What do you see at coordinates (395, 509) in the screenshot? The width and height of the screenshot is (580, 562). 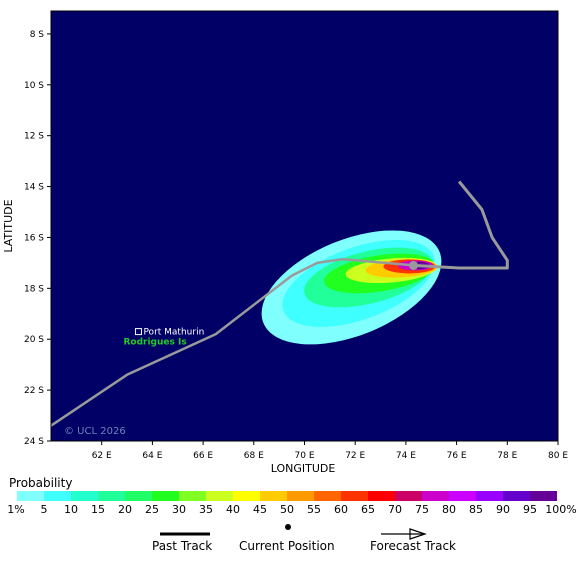 I see `legend-level-label: 70` at bounding box center [395, 509].